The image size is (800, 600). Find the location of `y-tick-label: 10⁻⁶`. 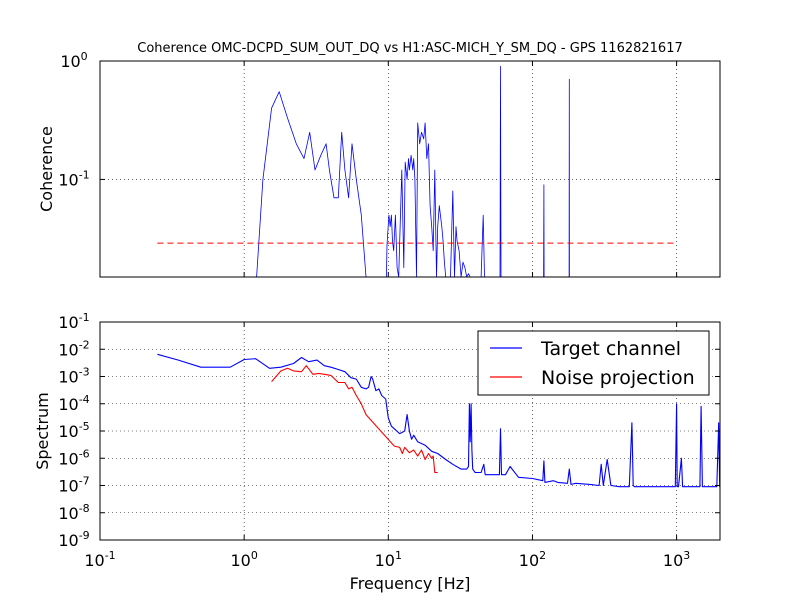

y-tick-label: 10⁻⁶ is located at coordinates (73, 457).